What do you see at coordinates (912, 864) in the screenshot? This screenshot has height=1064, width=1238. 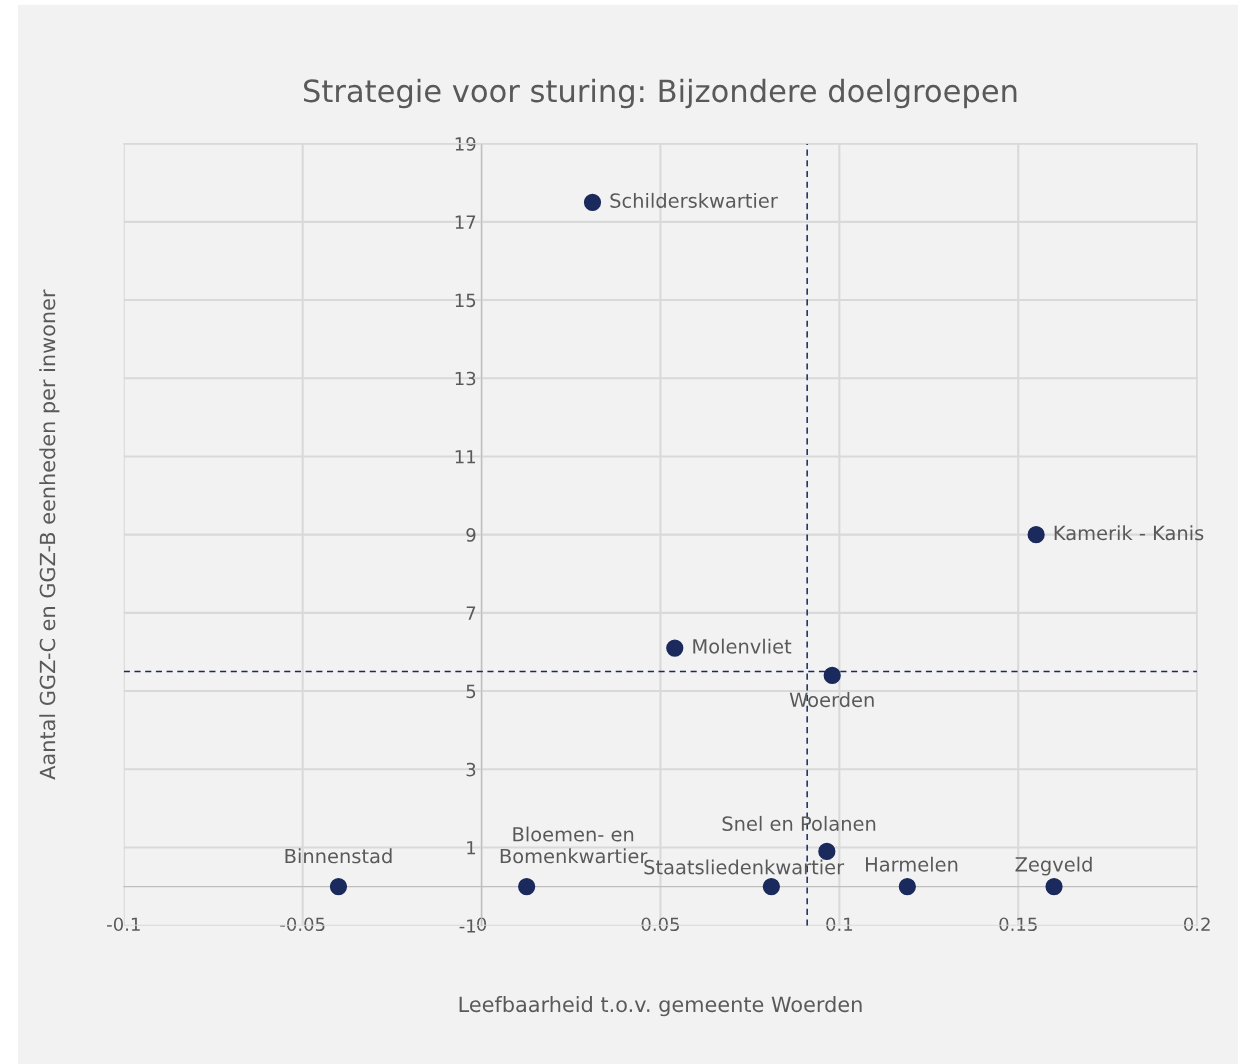 I see `annotation: Harmelen` at bounding box center [912, 864].